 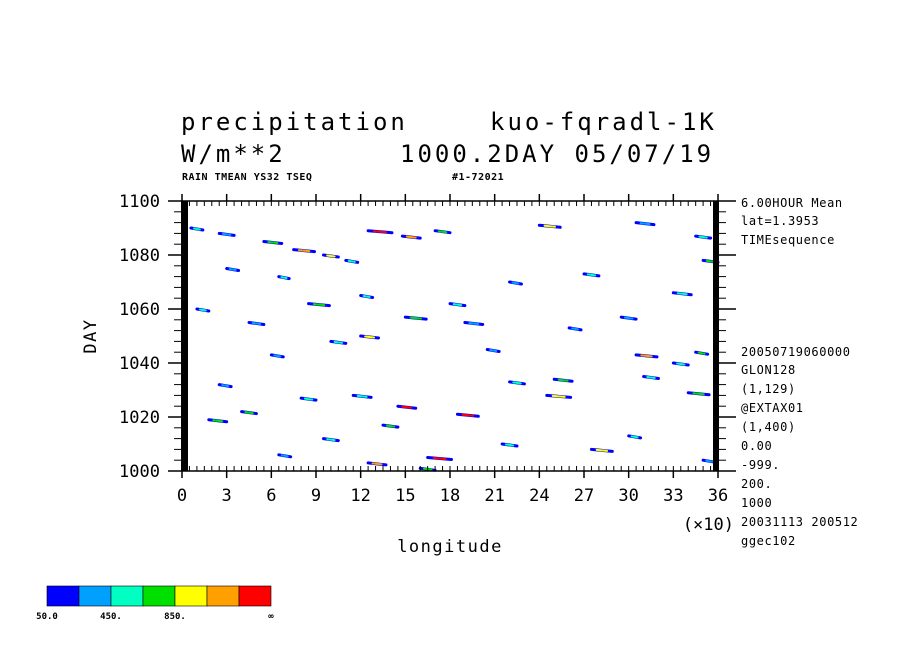 What do you see at coordinates (47, 617) in the screenshot?
I see `colorbar-label: 50.0` at bounding box center [47, 617].